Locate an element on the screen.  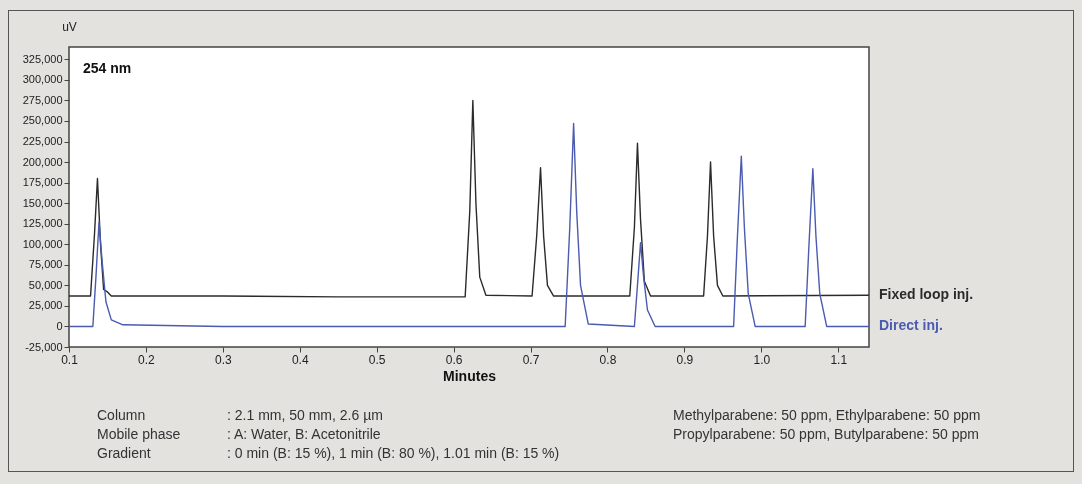
y-tick-label: 150,000 is located at coordinates (42, 202).